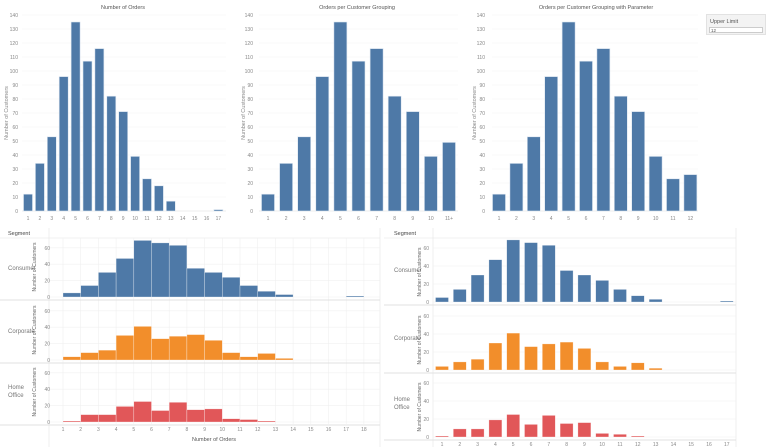 This screenshot has height=447, width=768. Describe the element at coordinates (214, 440) in the screenshot. I see `x-axis-title: Number of Orders` at that location.